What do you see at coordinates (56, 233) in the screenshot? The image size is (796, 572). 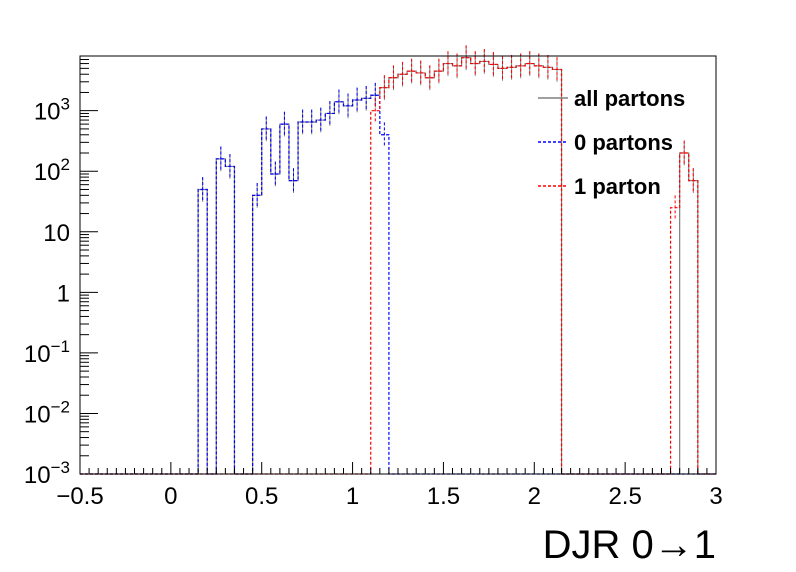 I see `y-tick-label: 10` at bounding box center [56, 233].